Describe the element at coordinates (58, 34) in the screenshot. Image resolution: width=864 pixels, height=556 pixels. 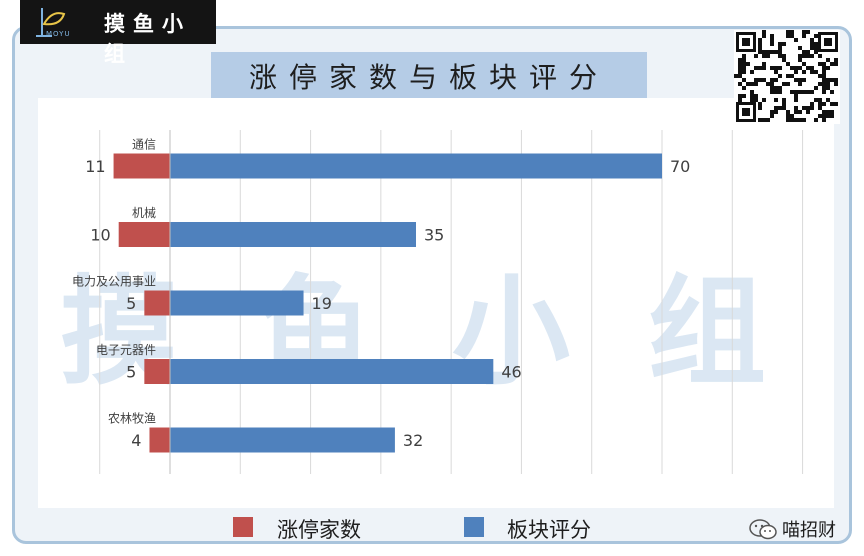
I see `logo-subtitle: MOYU` at that location.